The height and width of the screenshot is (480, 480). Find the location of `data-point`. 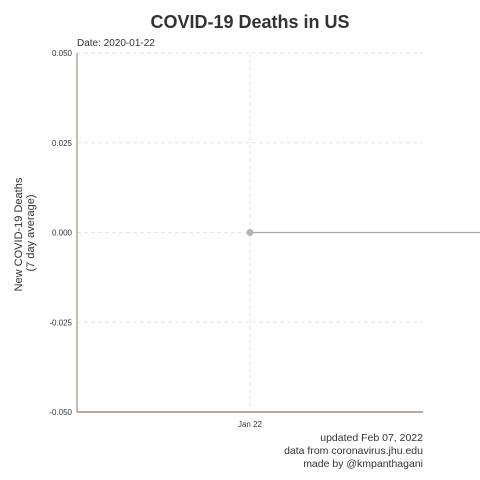

data-point is located at coordinates (250, 232).